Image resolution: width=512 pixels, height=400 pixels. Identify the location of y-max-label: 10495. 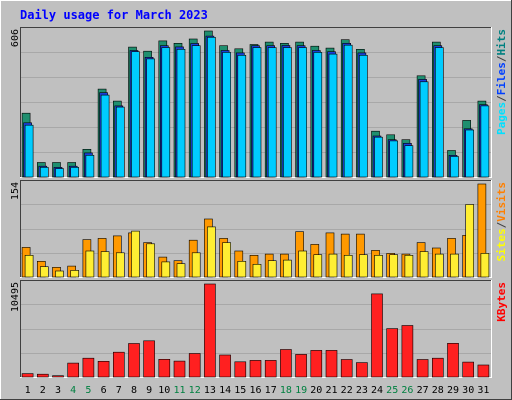
(15, 297).